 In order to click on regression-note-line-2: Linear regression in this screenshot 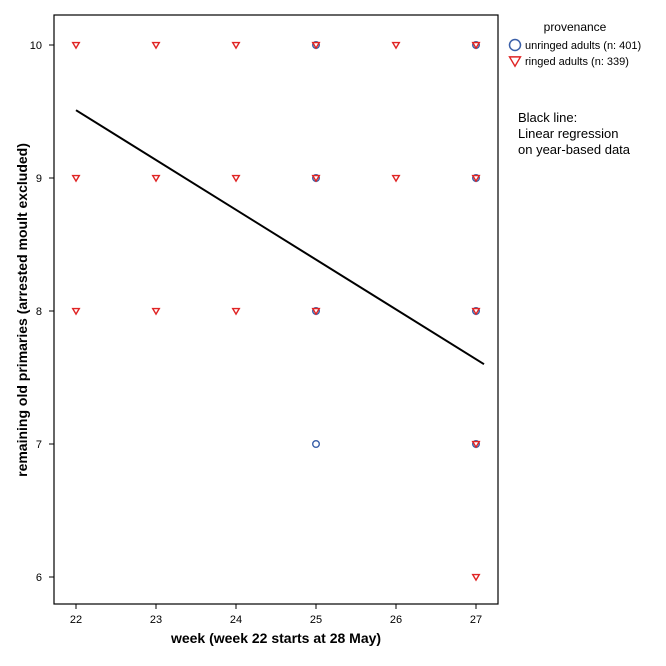, I will do `click(568, 133)`.